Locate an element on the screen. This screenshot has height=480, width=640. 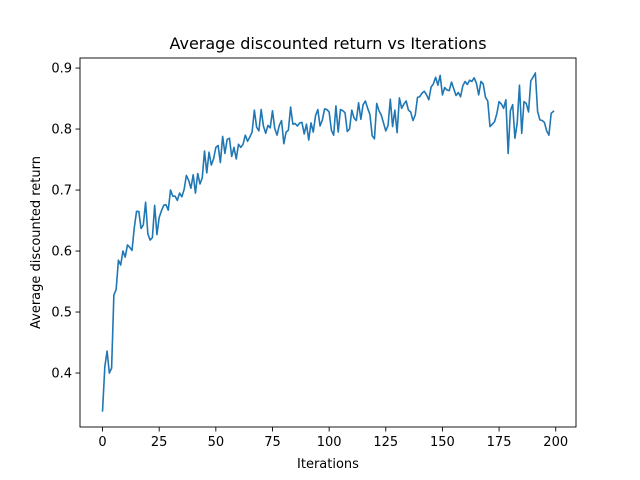
x-axis: 0 25 50 75 100 125 150 175 200 is located at coordinates (333, 438).